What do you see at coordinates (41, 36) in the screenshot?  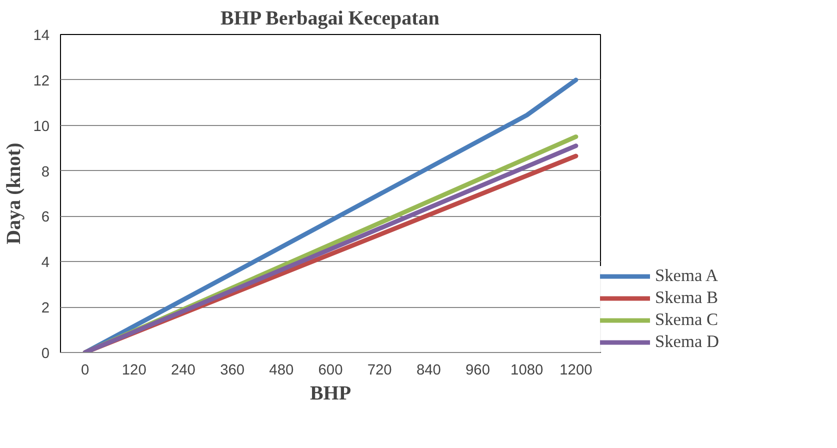 I see `y-tick-label: 14` at bounding box center [41, 36].